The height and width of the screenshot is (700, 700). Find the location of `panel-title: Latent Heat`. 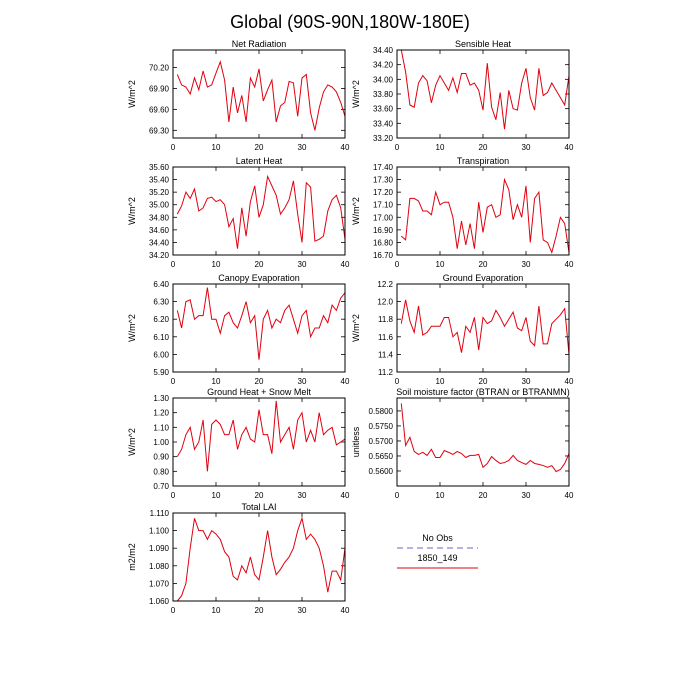

panel-title: Latent Heat is located at coordinates (259, 161).